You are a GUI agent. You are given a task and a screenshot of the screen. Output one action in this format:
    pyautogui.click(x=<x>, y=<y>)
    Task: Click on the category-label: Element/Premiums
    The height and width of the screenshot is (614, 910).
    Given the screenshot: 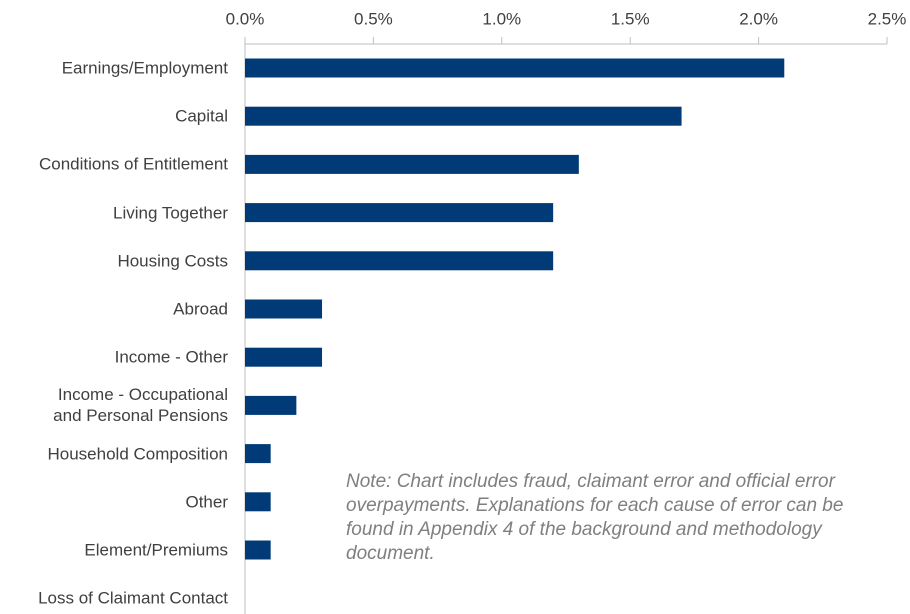 What is the action you would take?
    pyautogui.click(x=156, y=550)
    